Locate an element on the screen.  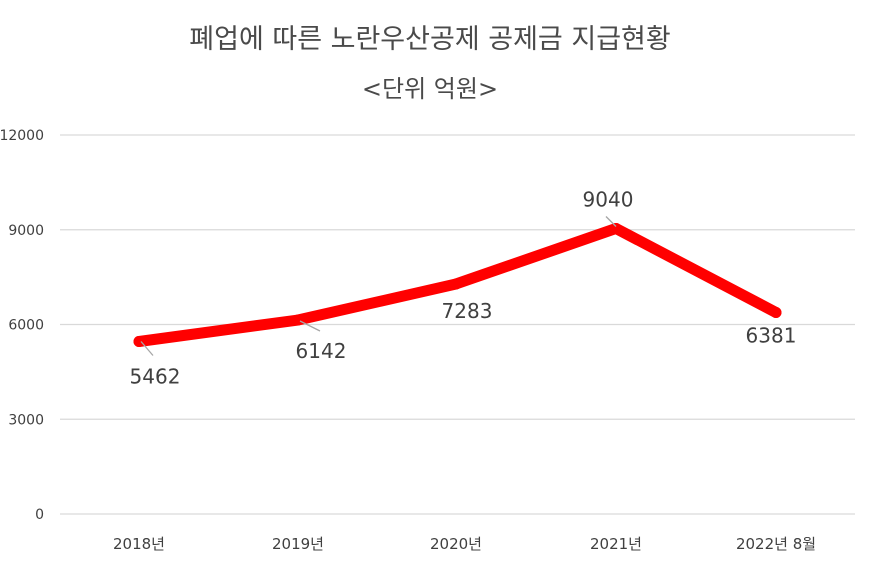
x-tick-label: 2018년 is located at coordinates (139, 544).